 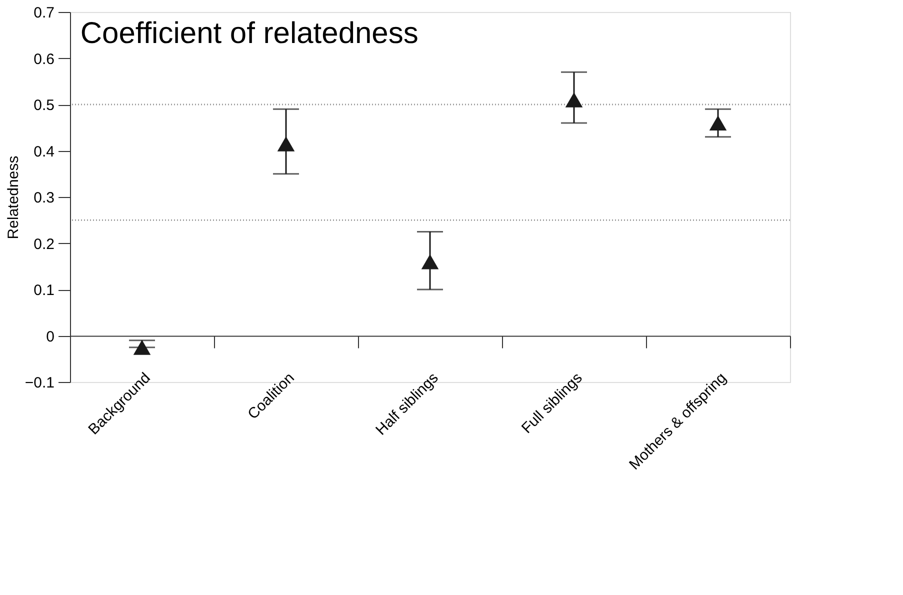 What do you see at coordinates (44, 244) in the screenshot?
I see `y-tick-label: 0.2` at bounding box center [44, 244].